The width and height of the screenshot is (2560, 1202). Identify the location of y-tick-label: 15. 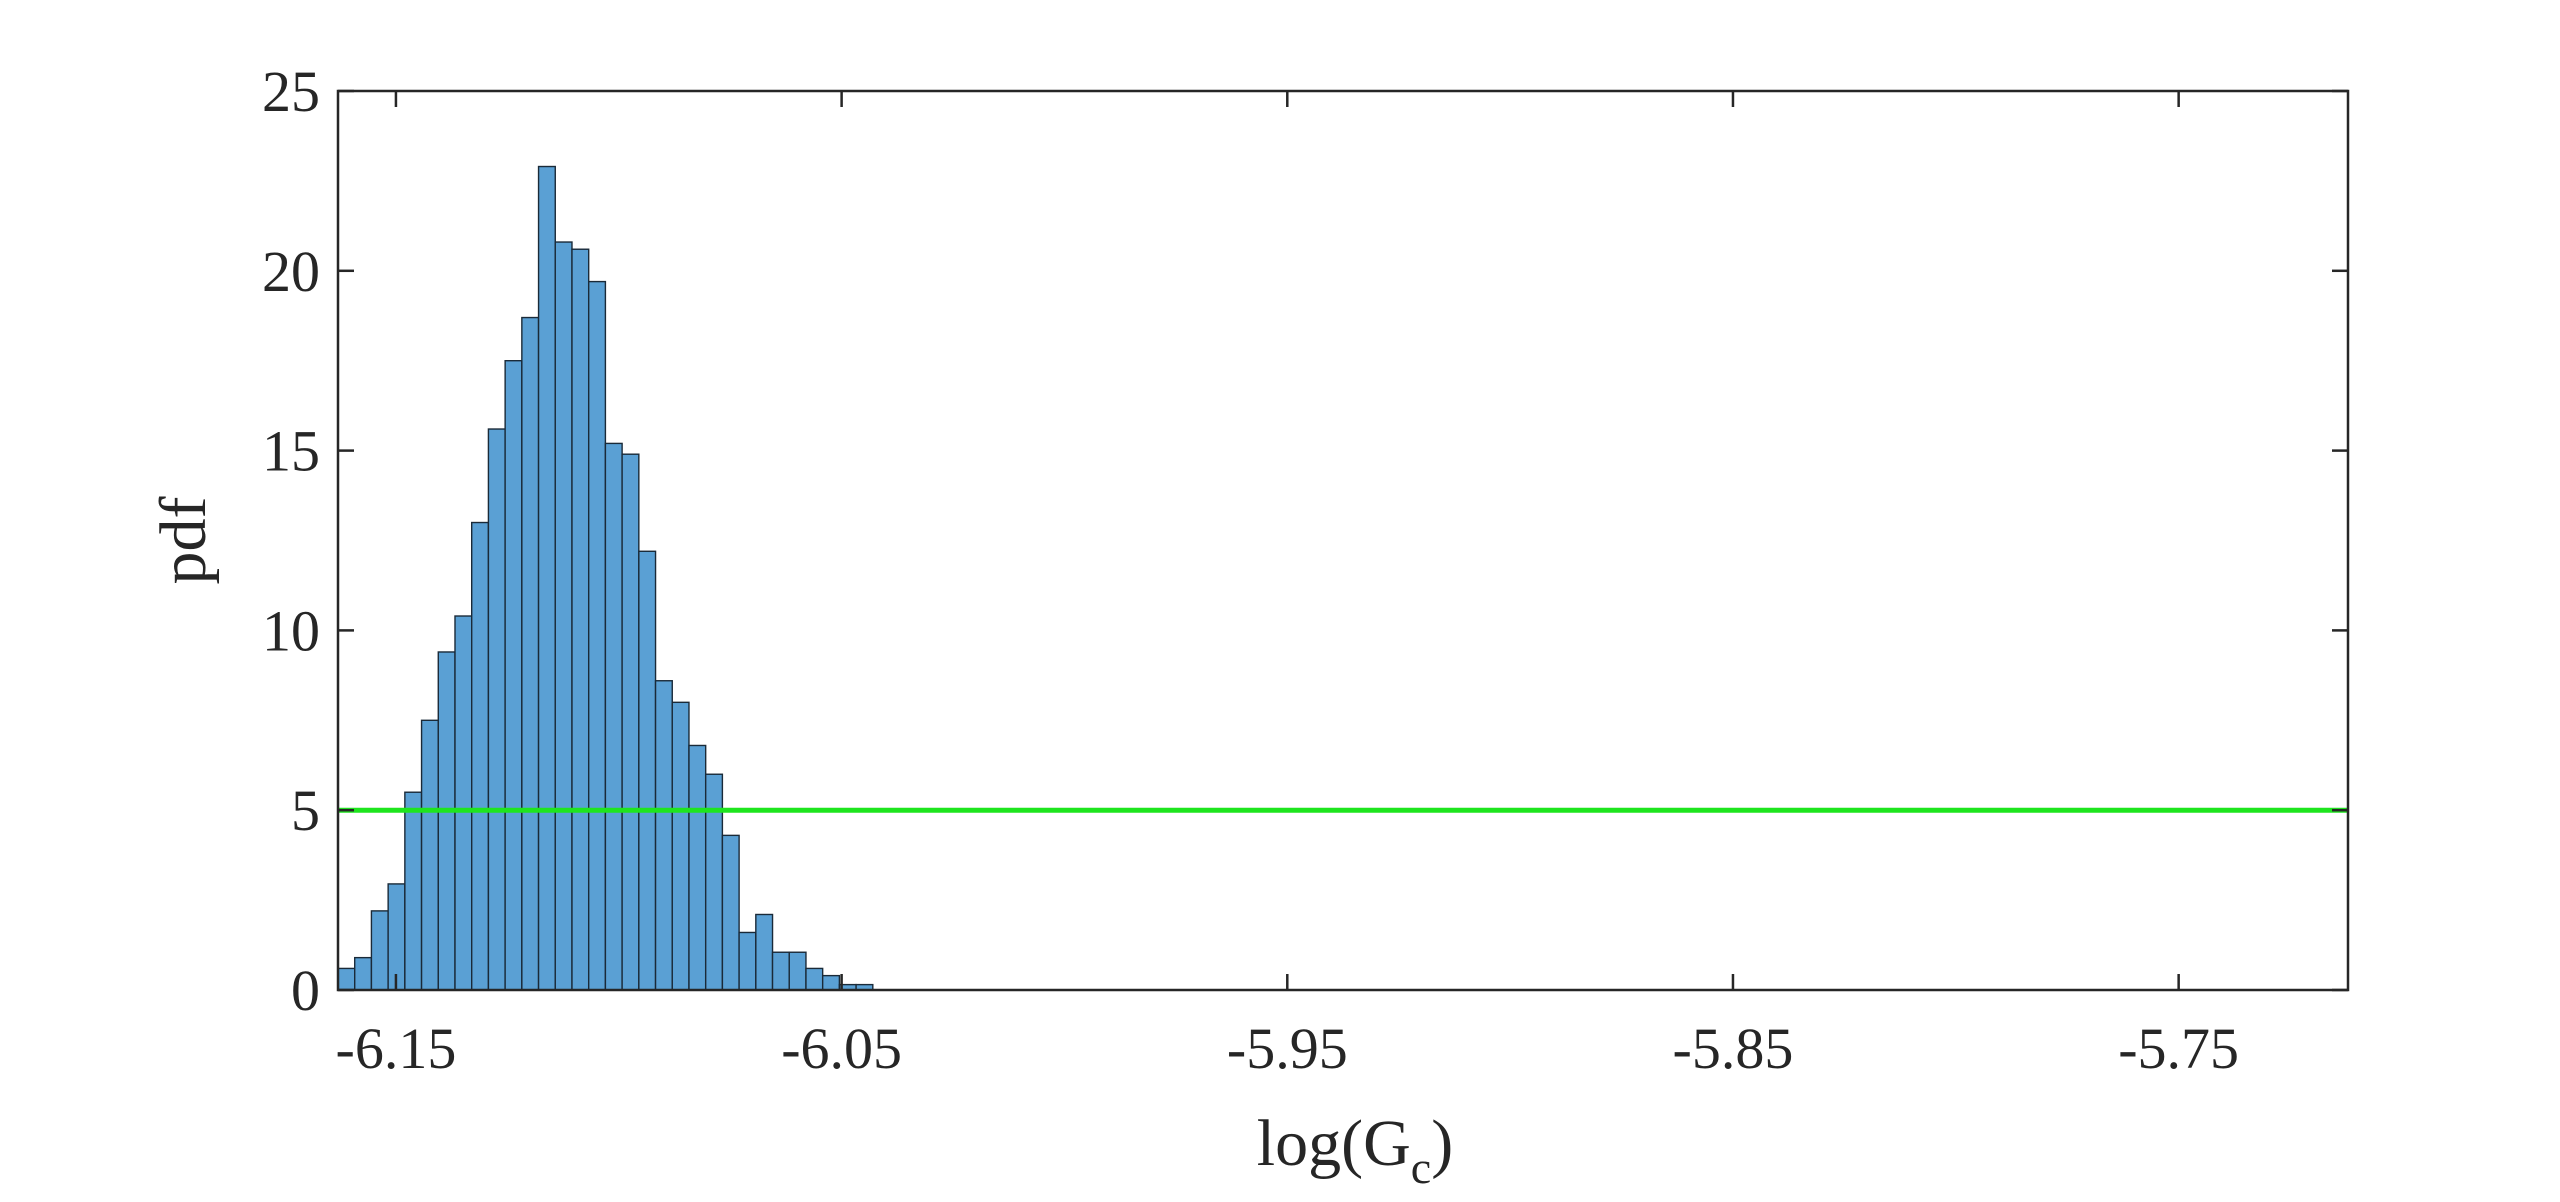
(291, 451).